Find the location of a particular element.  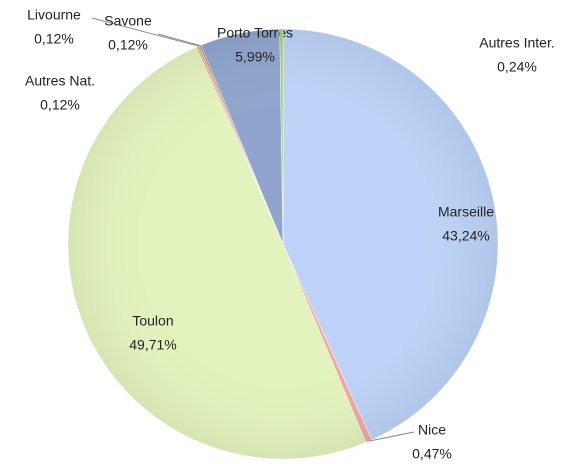

slice-label: Livourne is located at coordinates (54, 15).